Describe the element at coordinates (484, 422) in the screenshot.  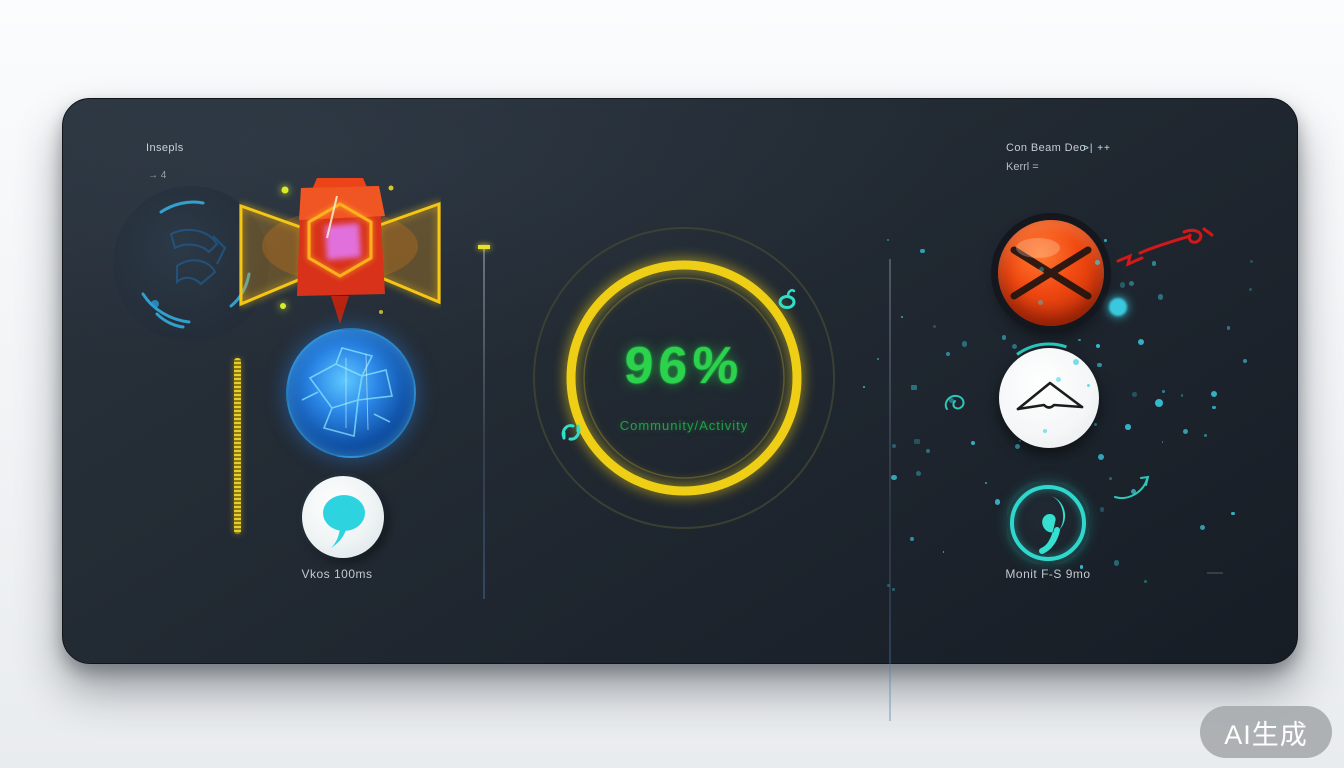
I see `divider-left` at that location.